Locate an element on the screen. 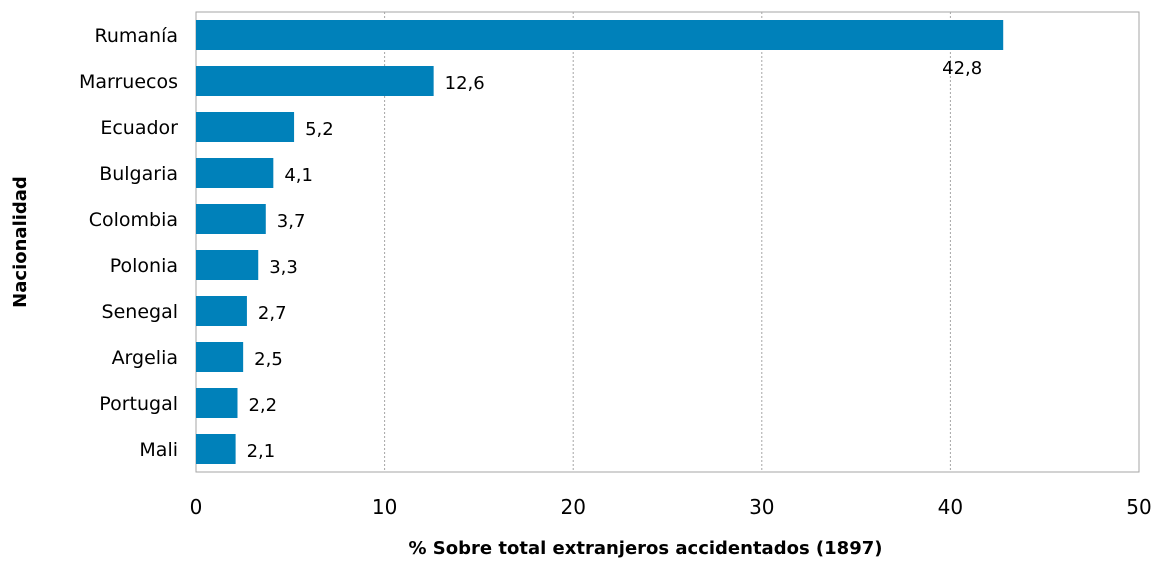 This screenshot has height=565, width=1163. x-tick-label: 20 is located at coordinates (572, 507).